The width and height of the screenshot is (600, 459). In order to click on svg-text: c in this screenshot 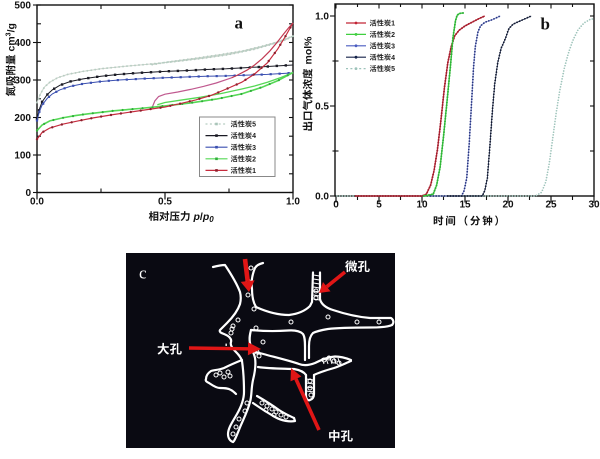, I will do `click(143, 273)`.